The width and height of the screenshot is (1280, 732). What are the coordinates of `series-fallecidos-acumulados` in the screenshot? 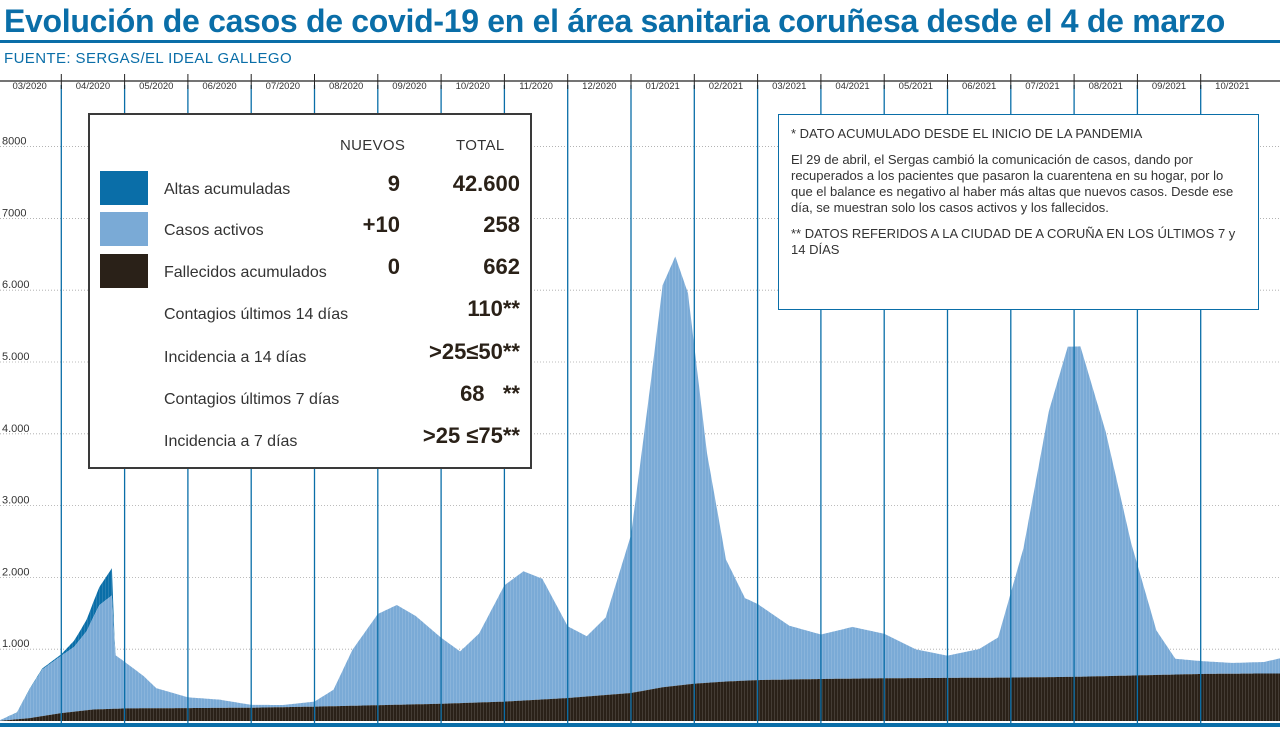 It's located at (640, 697).